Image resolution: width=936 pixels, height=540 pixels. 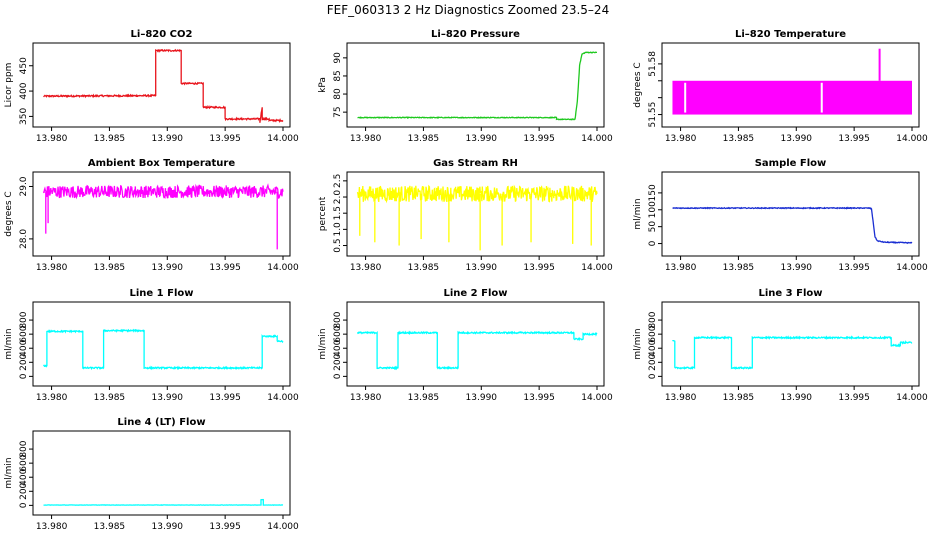 What do you see at coordinates (791, 163) in the screenshot?
I see `chart-title: Sample Flow` at bounding box center [791, 163].